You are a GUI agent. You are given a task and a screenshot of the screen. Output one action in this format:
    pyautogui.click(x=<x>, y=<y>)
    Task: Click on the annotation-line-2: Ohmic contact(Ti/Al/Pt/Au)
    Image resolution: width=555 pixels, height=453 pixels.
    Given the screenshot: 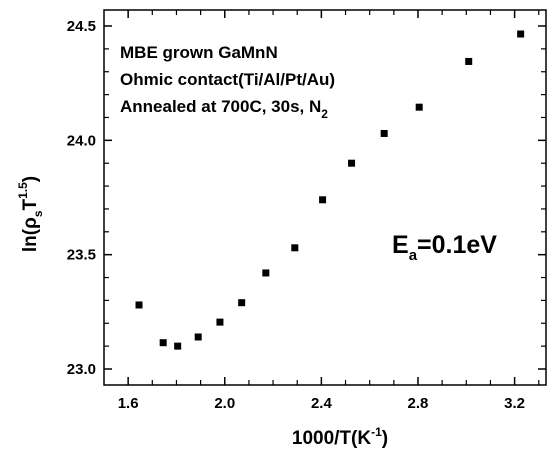 What is the action you would take?
    pyautogui.click(x=227, y=79)
    